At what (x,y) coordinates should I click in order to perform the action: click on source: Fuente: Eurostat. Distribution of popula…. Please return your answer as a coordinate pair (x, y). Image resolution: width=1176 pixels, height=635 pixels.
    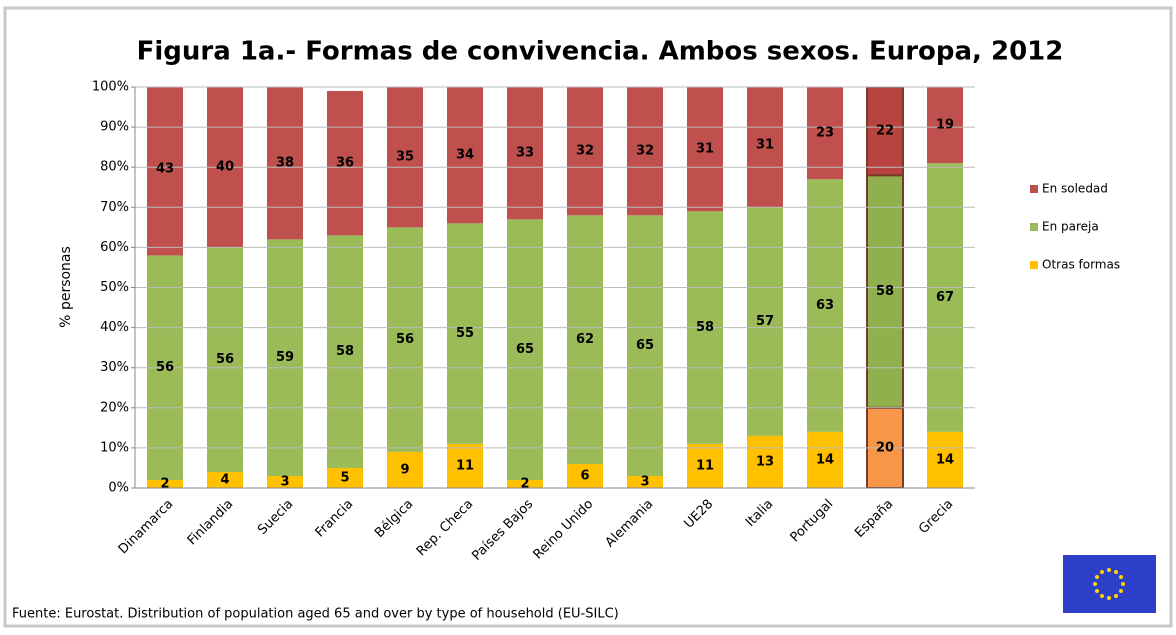
    Looking at the image, I should click on (315, 614).